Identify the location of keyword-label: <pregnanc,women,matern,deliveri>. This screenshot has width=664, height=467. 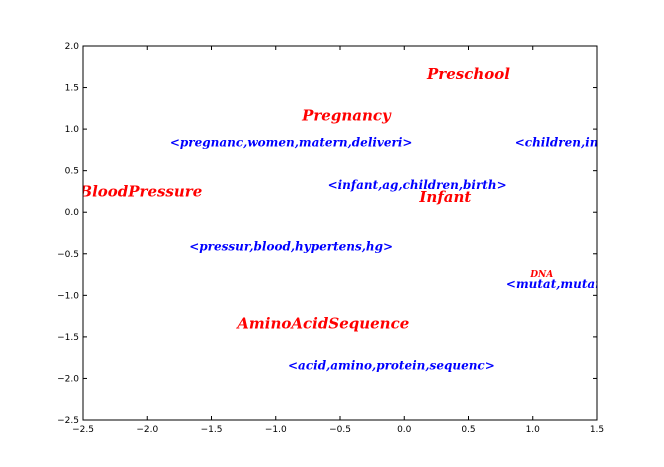
(291, 143).